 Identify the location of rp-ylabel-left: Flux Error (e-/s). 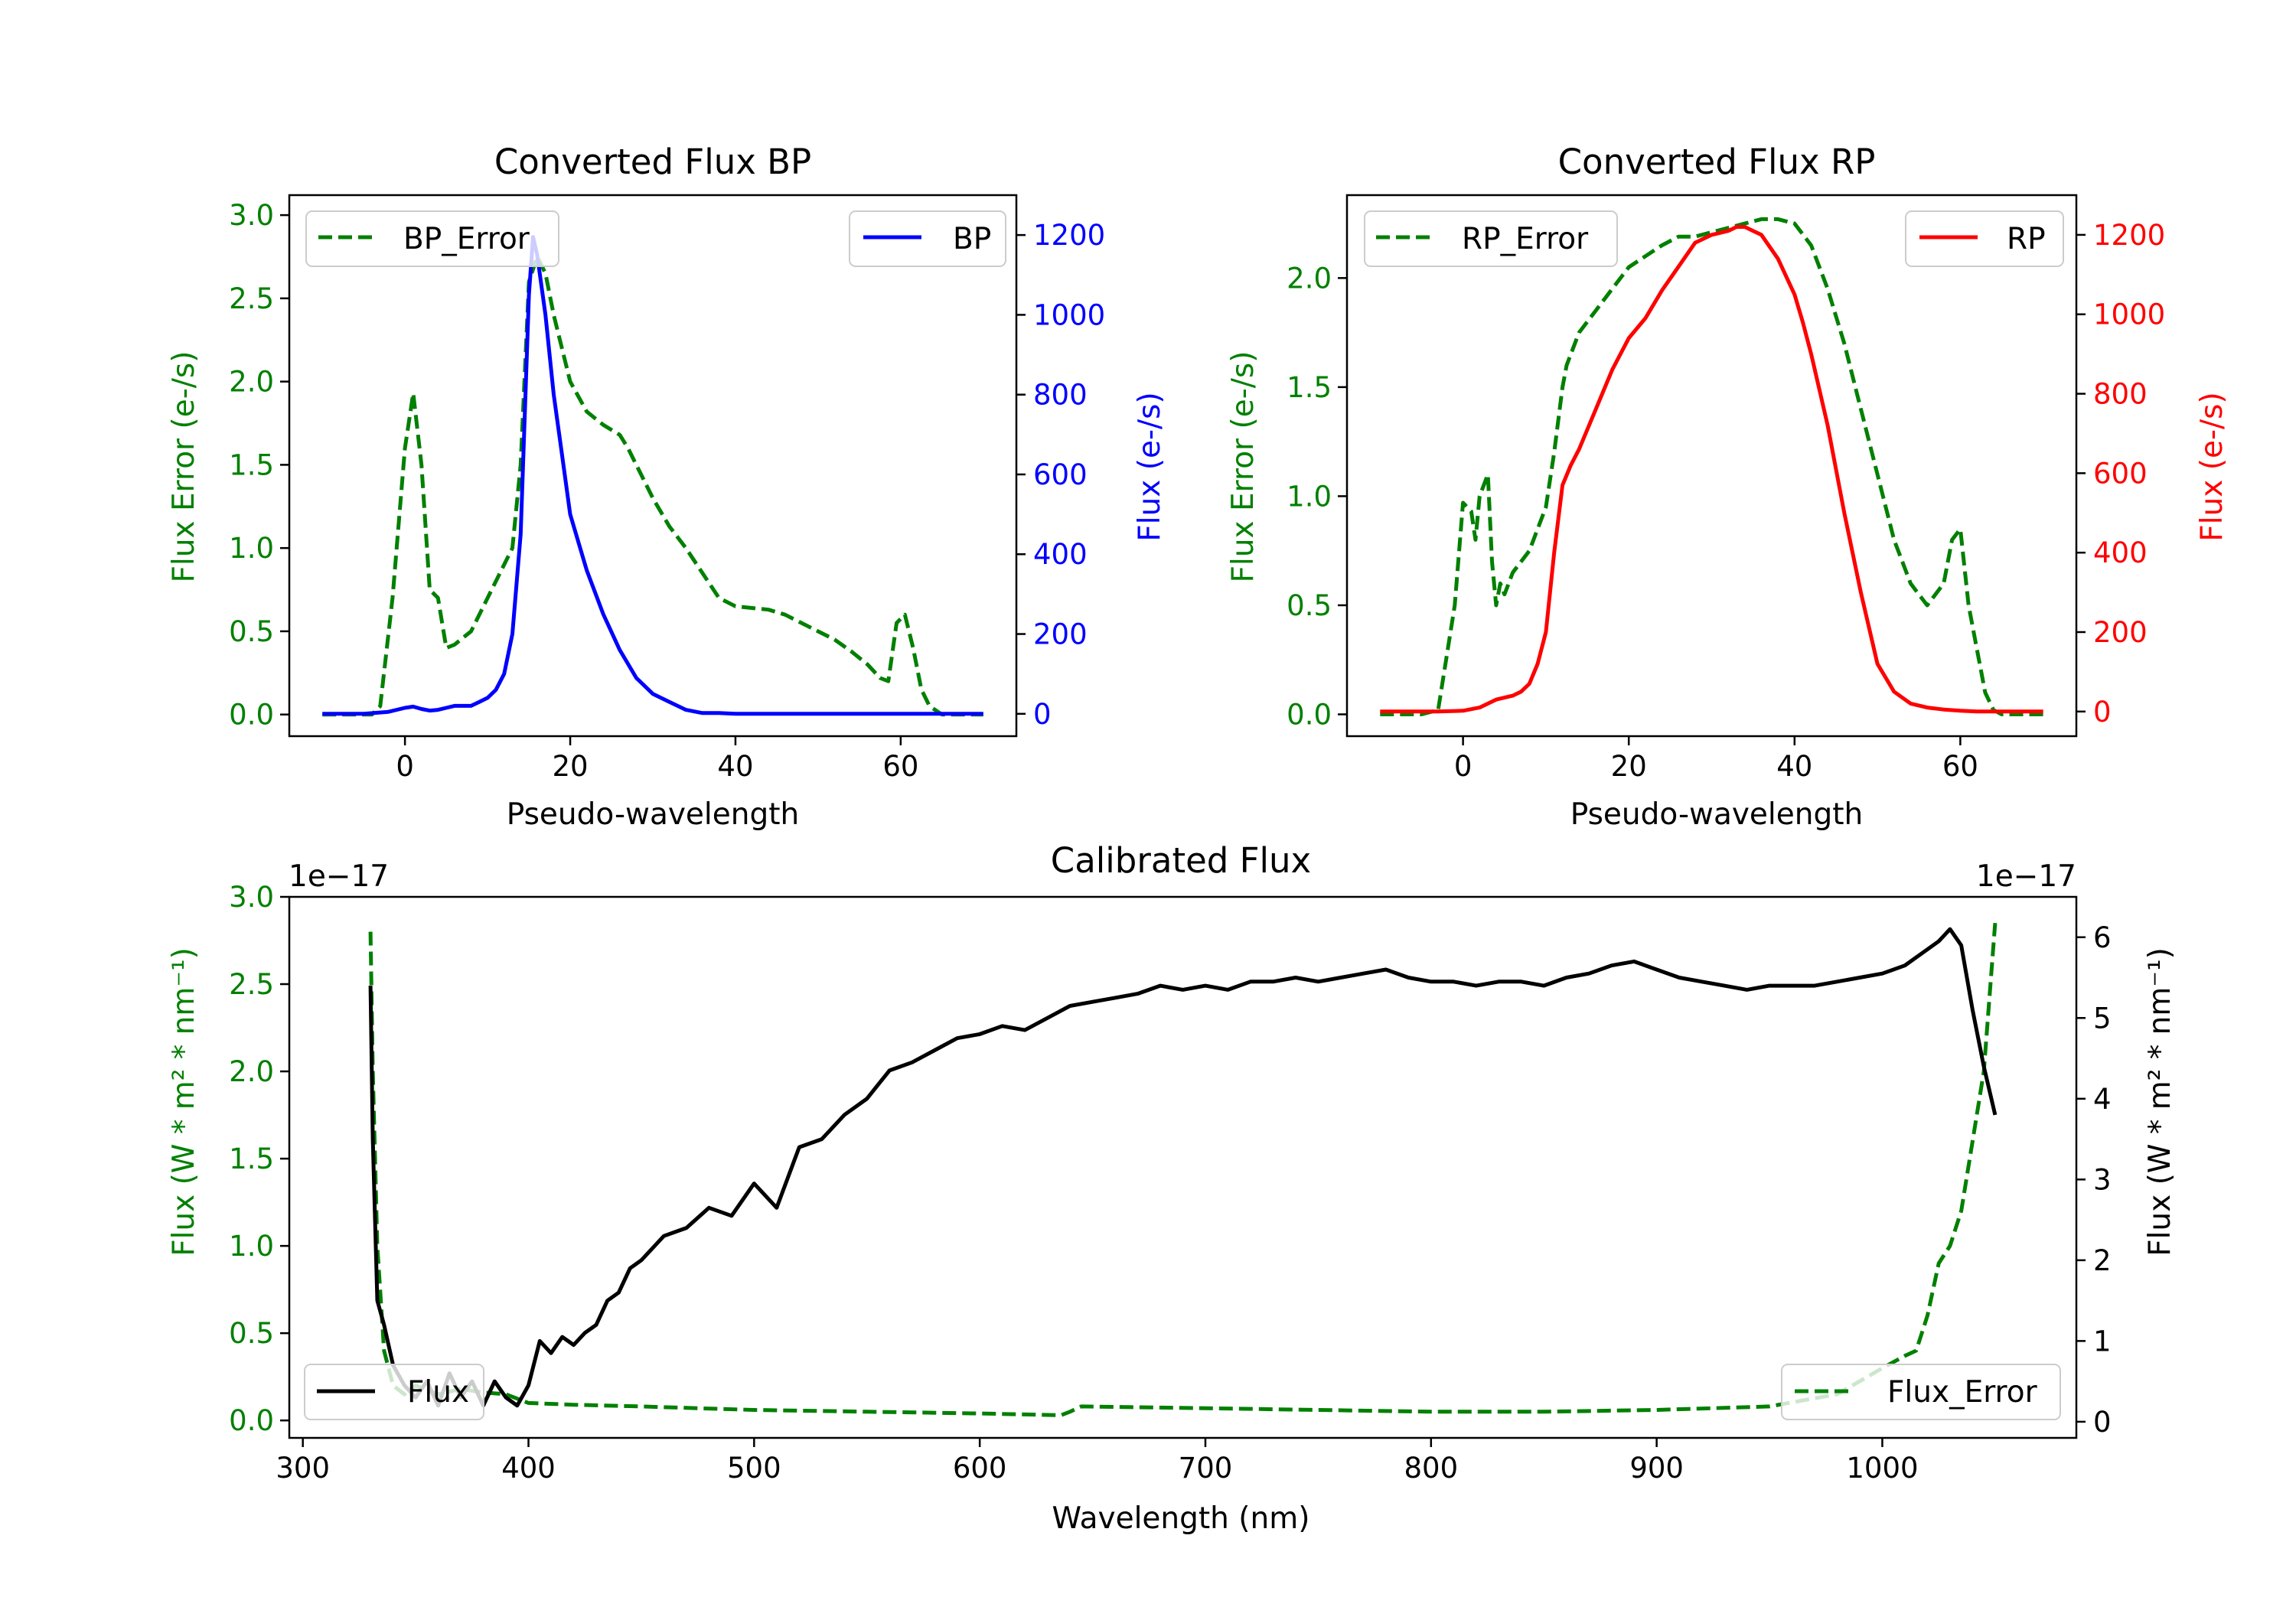
(1243, 467).